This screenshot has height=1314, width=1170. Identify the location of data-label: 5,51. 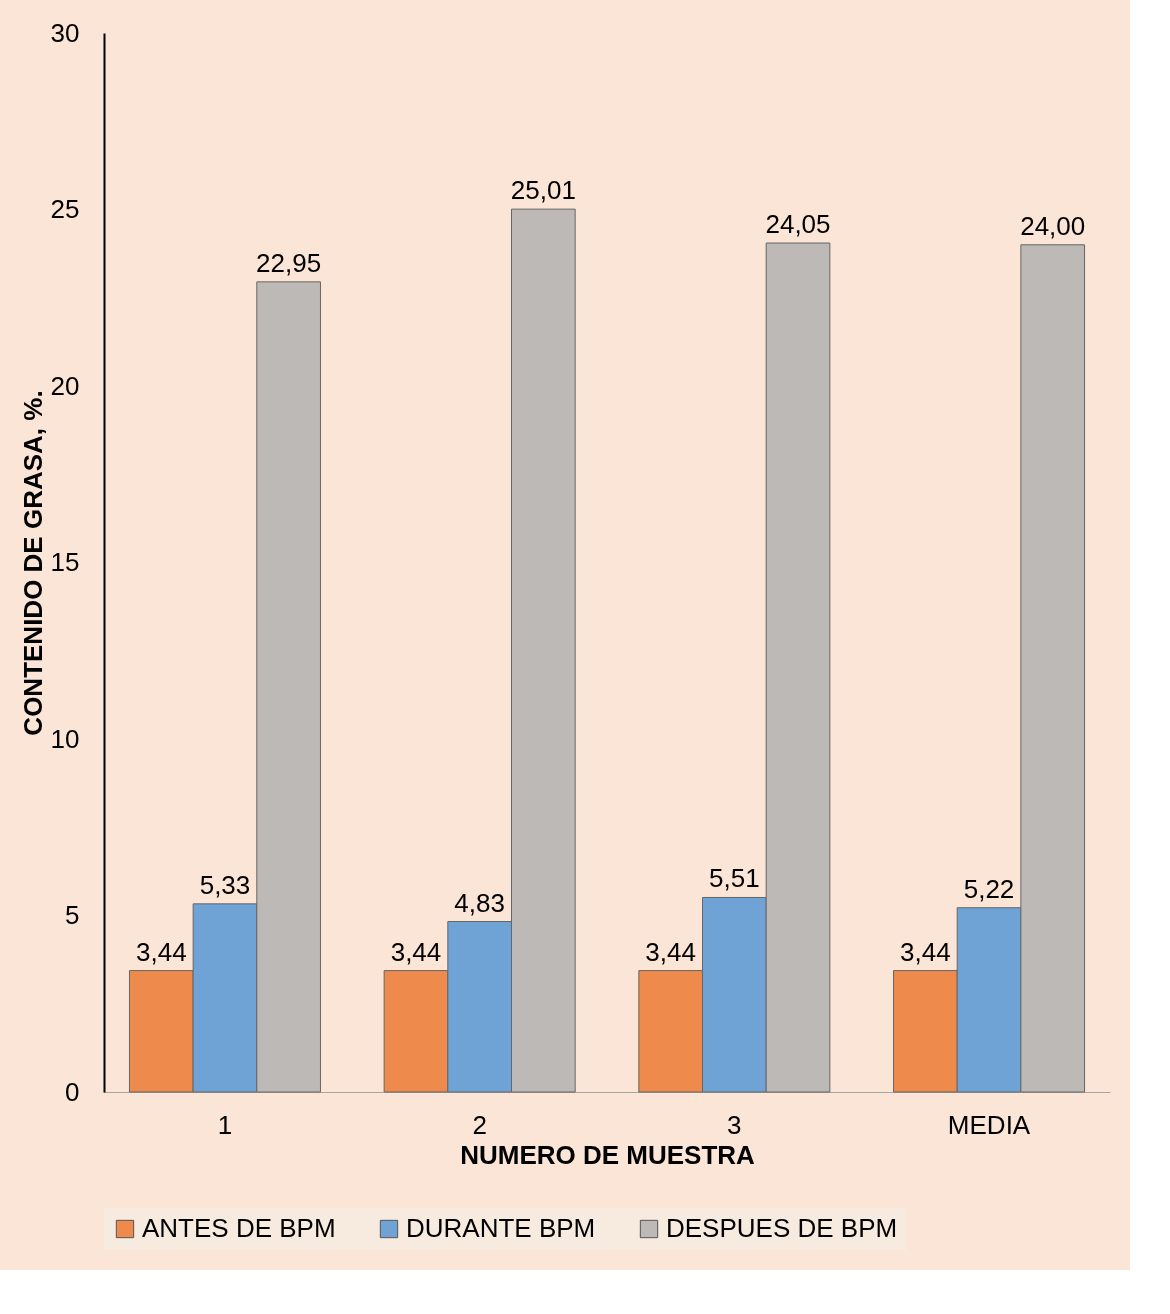
(734, 878).